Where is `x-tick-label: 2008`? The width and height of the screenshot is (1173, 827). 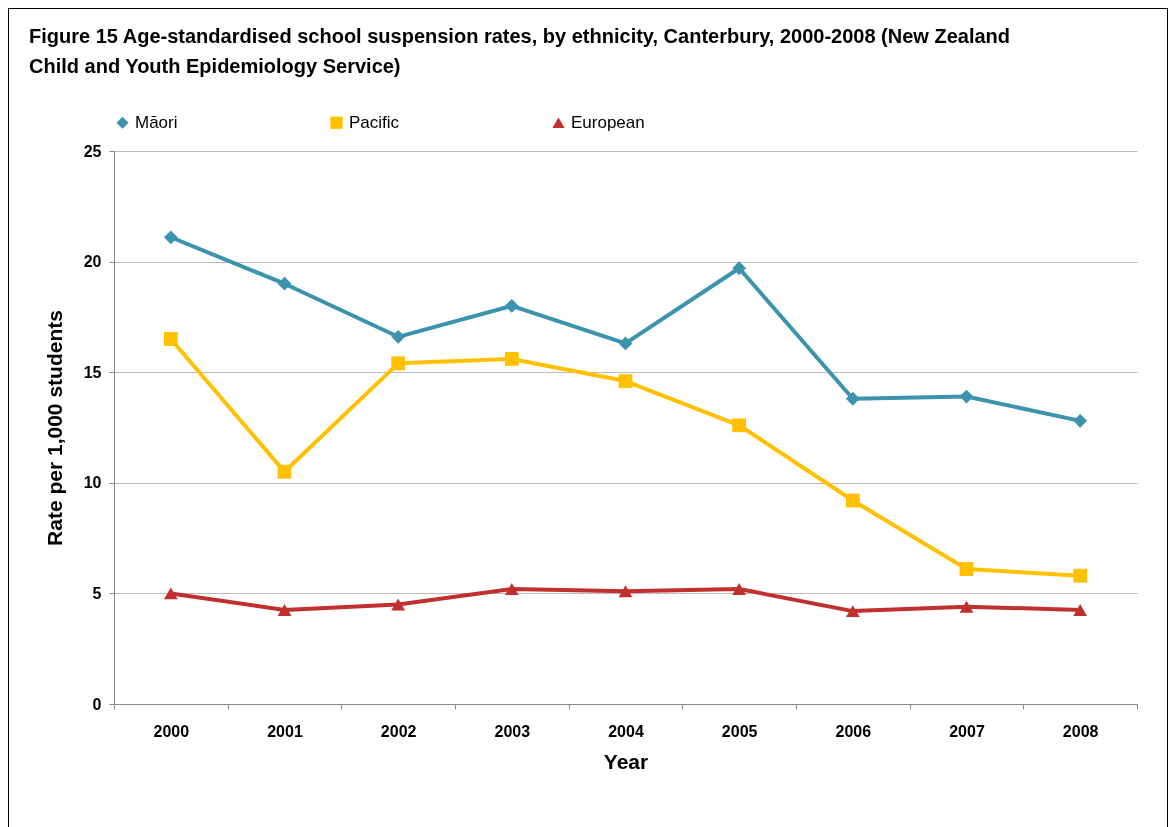
x-tick-label: 2008 is located at coordinates (1080, 731).